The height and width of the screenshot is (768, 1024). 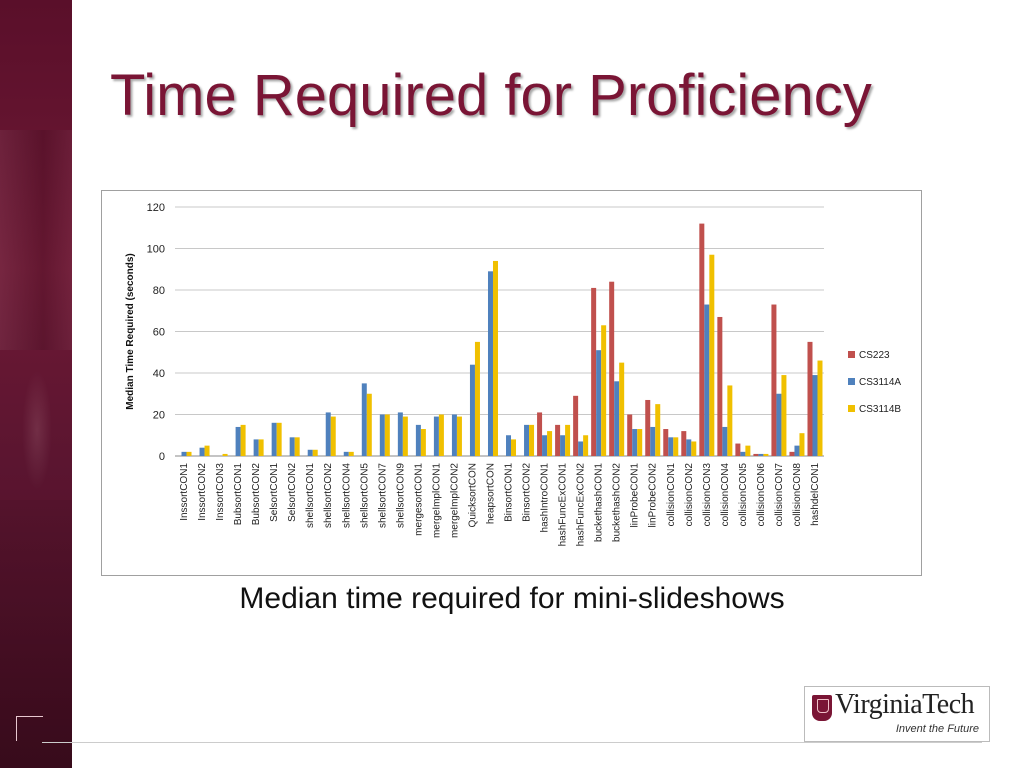 What do you see at coordinates (512, 598) in the screenshot?
I see `caption-text: Median time required for mini-slideshows` at bounding box center [512, 598].